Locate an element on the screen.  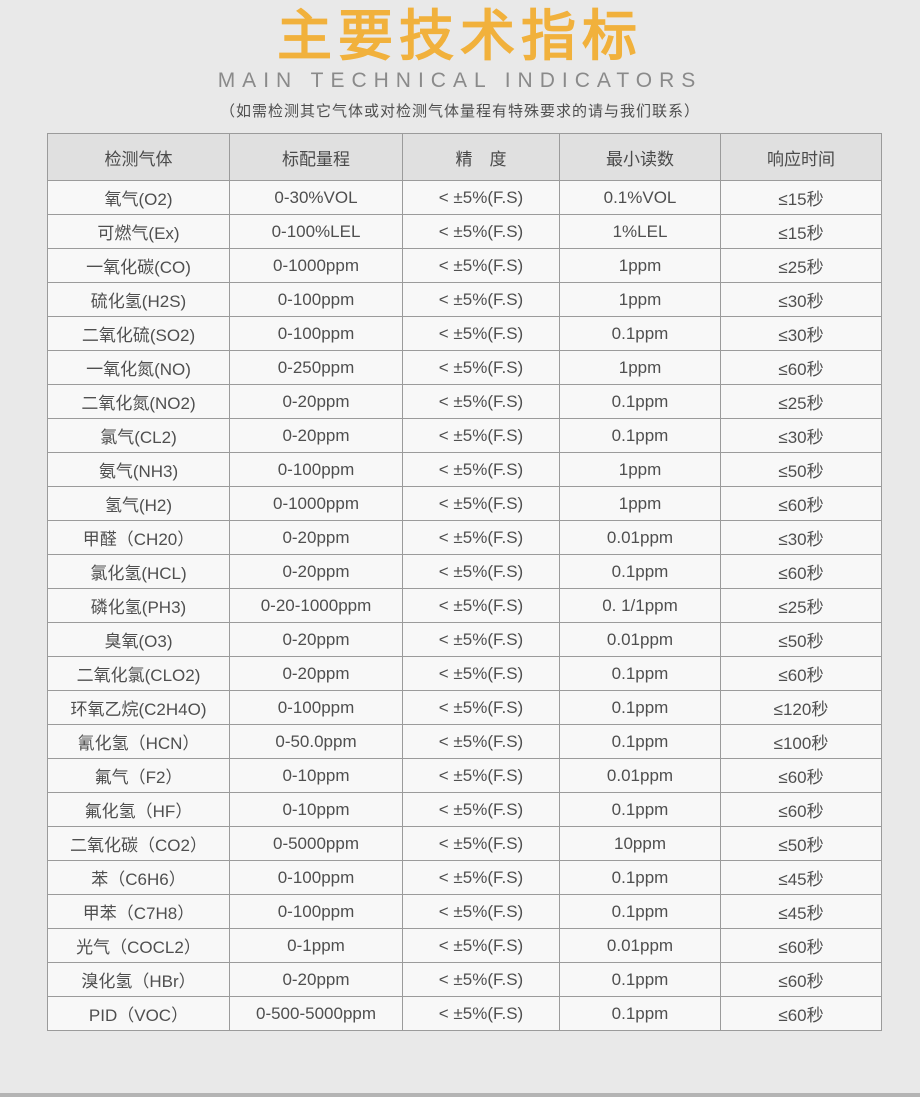
cell-min-reading: 0. 1/1ppm is located at coordinates (640, 605).